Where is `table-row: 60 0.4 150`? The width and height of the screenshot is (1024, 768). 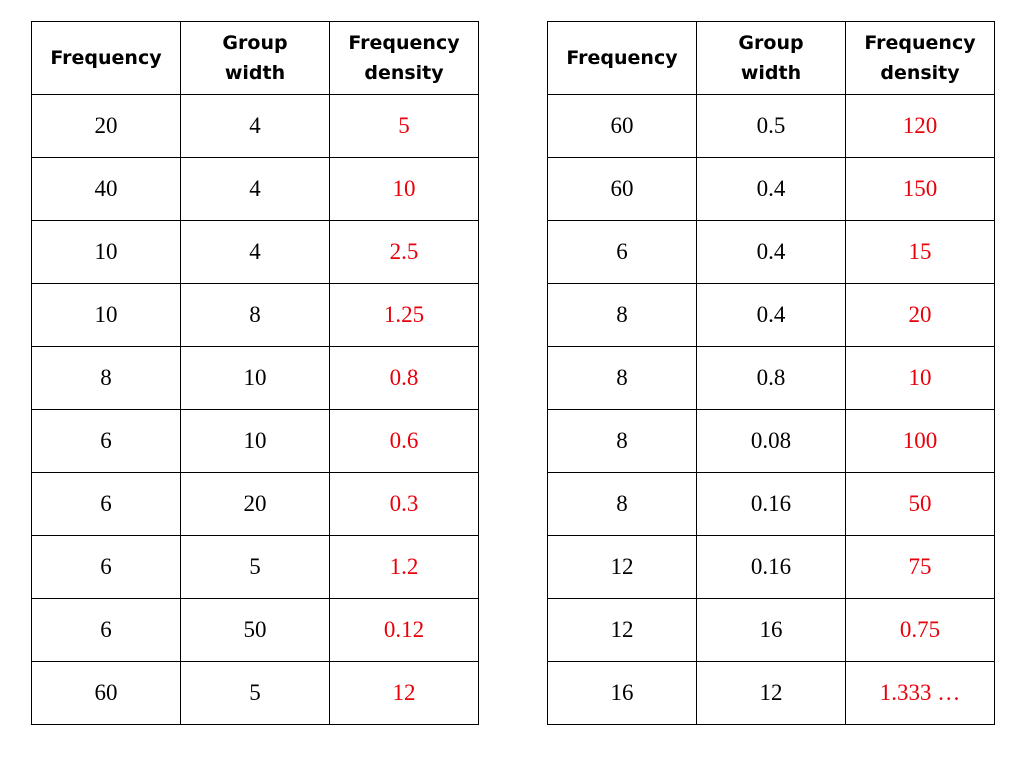
table-row: 60 0.4 150 is located at coordinates (771, 189).